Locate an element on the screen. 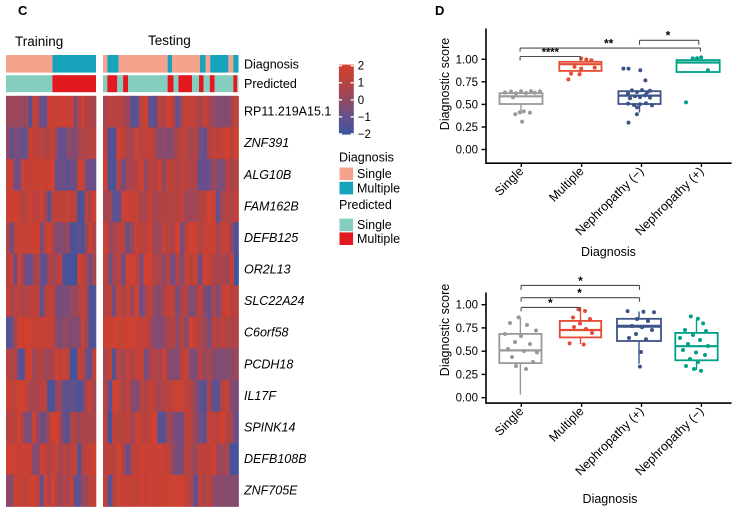  svg-text: PCDH18 is located at coordinates (268, 364).